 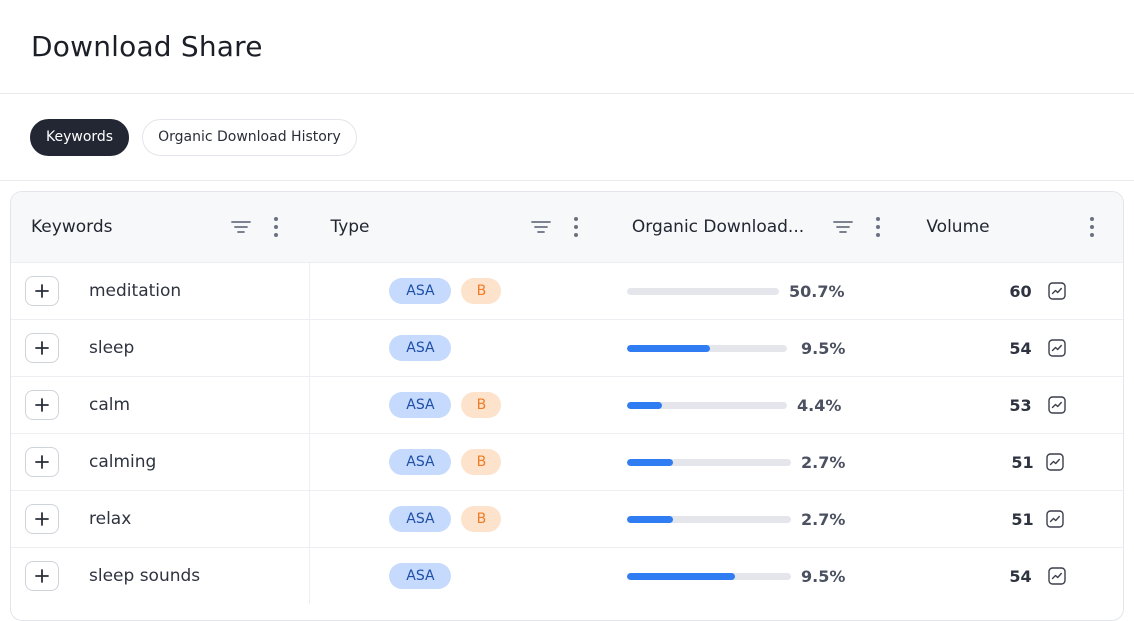 What do you see at coordinates (249, 137) in the screenshot?
I see `tab-organic-download-history: Organic Download History` at bounding box center [249, 137].